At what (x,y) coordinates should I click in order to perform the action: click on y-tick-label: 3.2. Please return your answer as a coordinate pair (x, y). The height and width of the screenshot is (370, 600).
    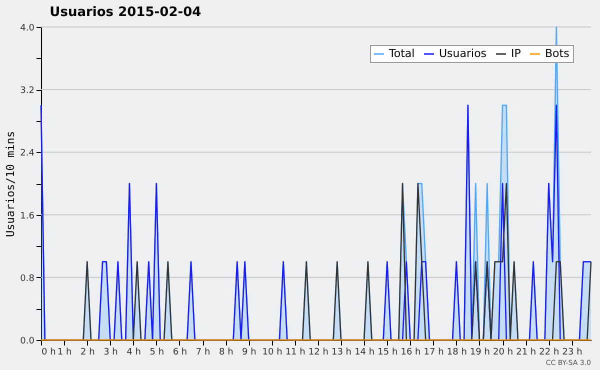
    Looking at the image, I should click on (27, 91).